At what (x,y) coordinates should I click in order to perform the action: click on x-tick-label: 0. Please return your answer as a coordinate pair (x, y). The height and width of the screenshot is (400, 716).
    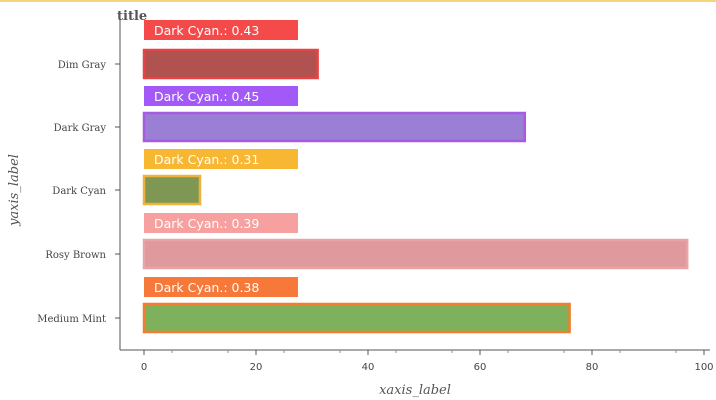
    Looking at the image, I should click on (144, 367).